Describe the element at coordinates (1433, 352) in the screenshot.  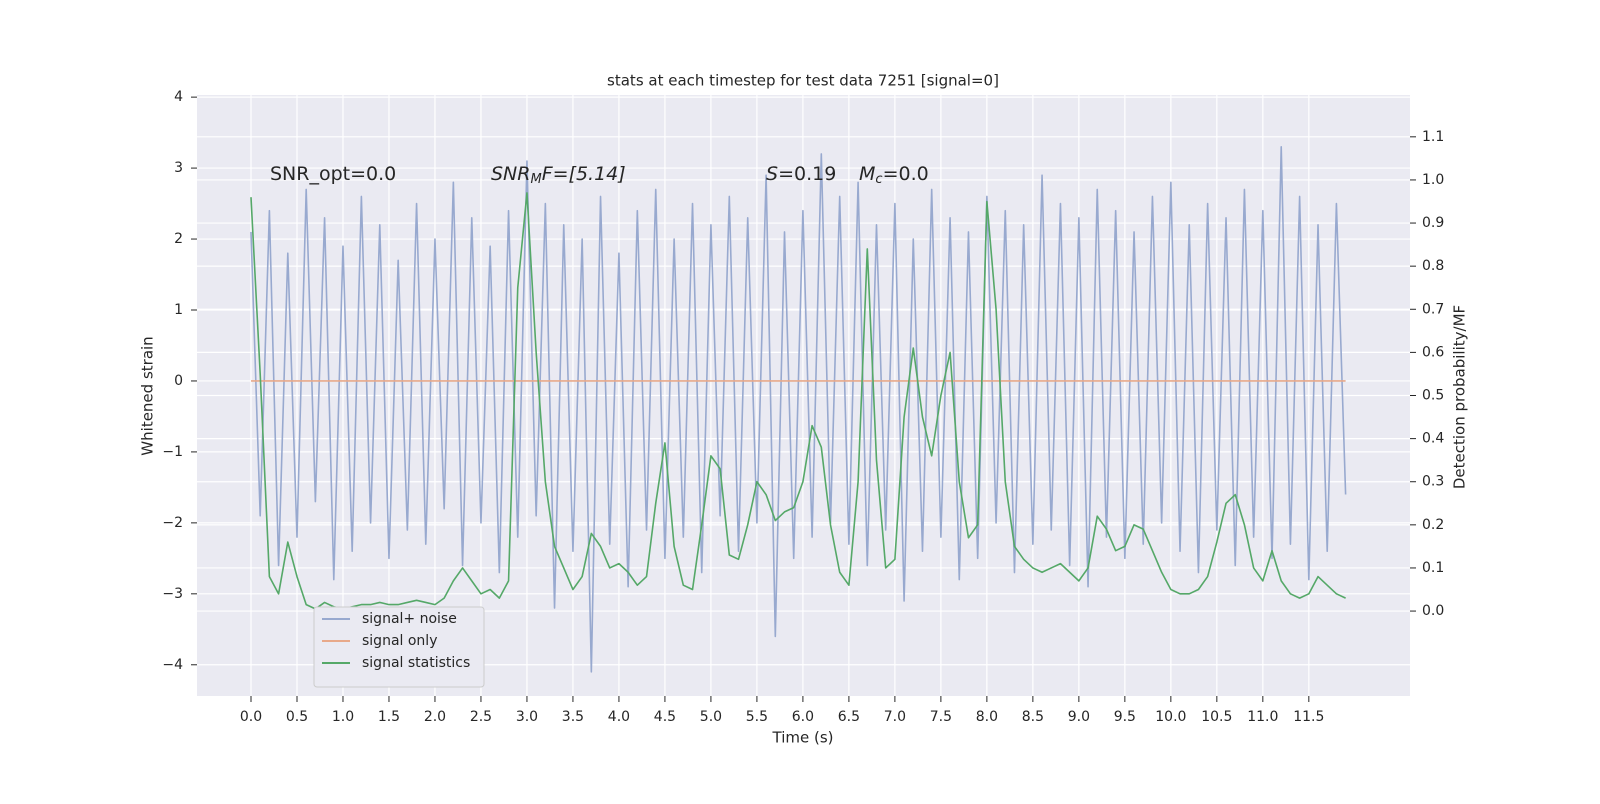
I see `y2-tick-label: 0.6` at that location.